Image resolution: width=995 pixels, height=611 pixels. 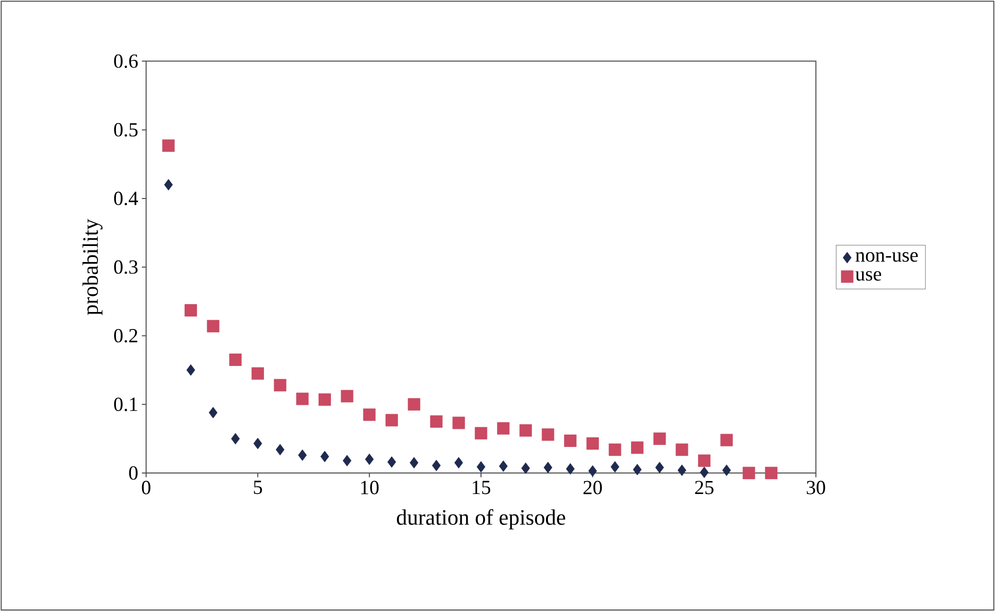 I want to click on y-tick-label: 0.1, so click(x=126, y=405).